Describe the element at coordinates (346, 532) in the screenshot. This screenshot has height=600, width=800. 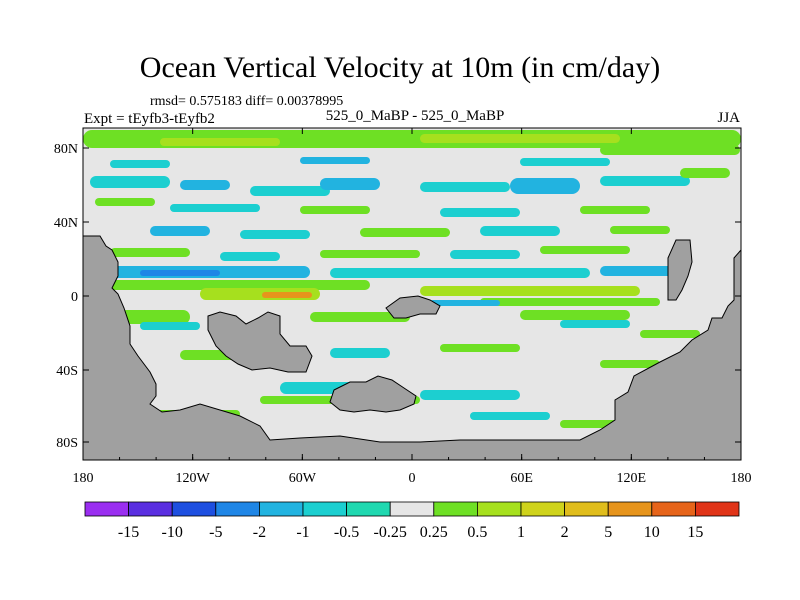
I see `colorbar-label: -0.5` at that location.